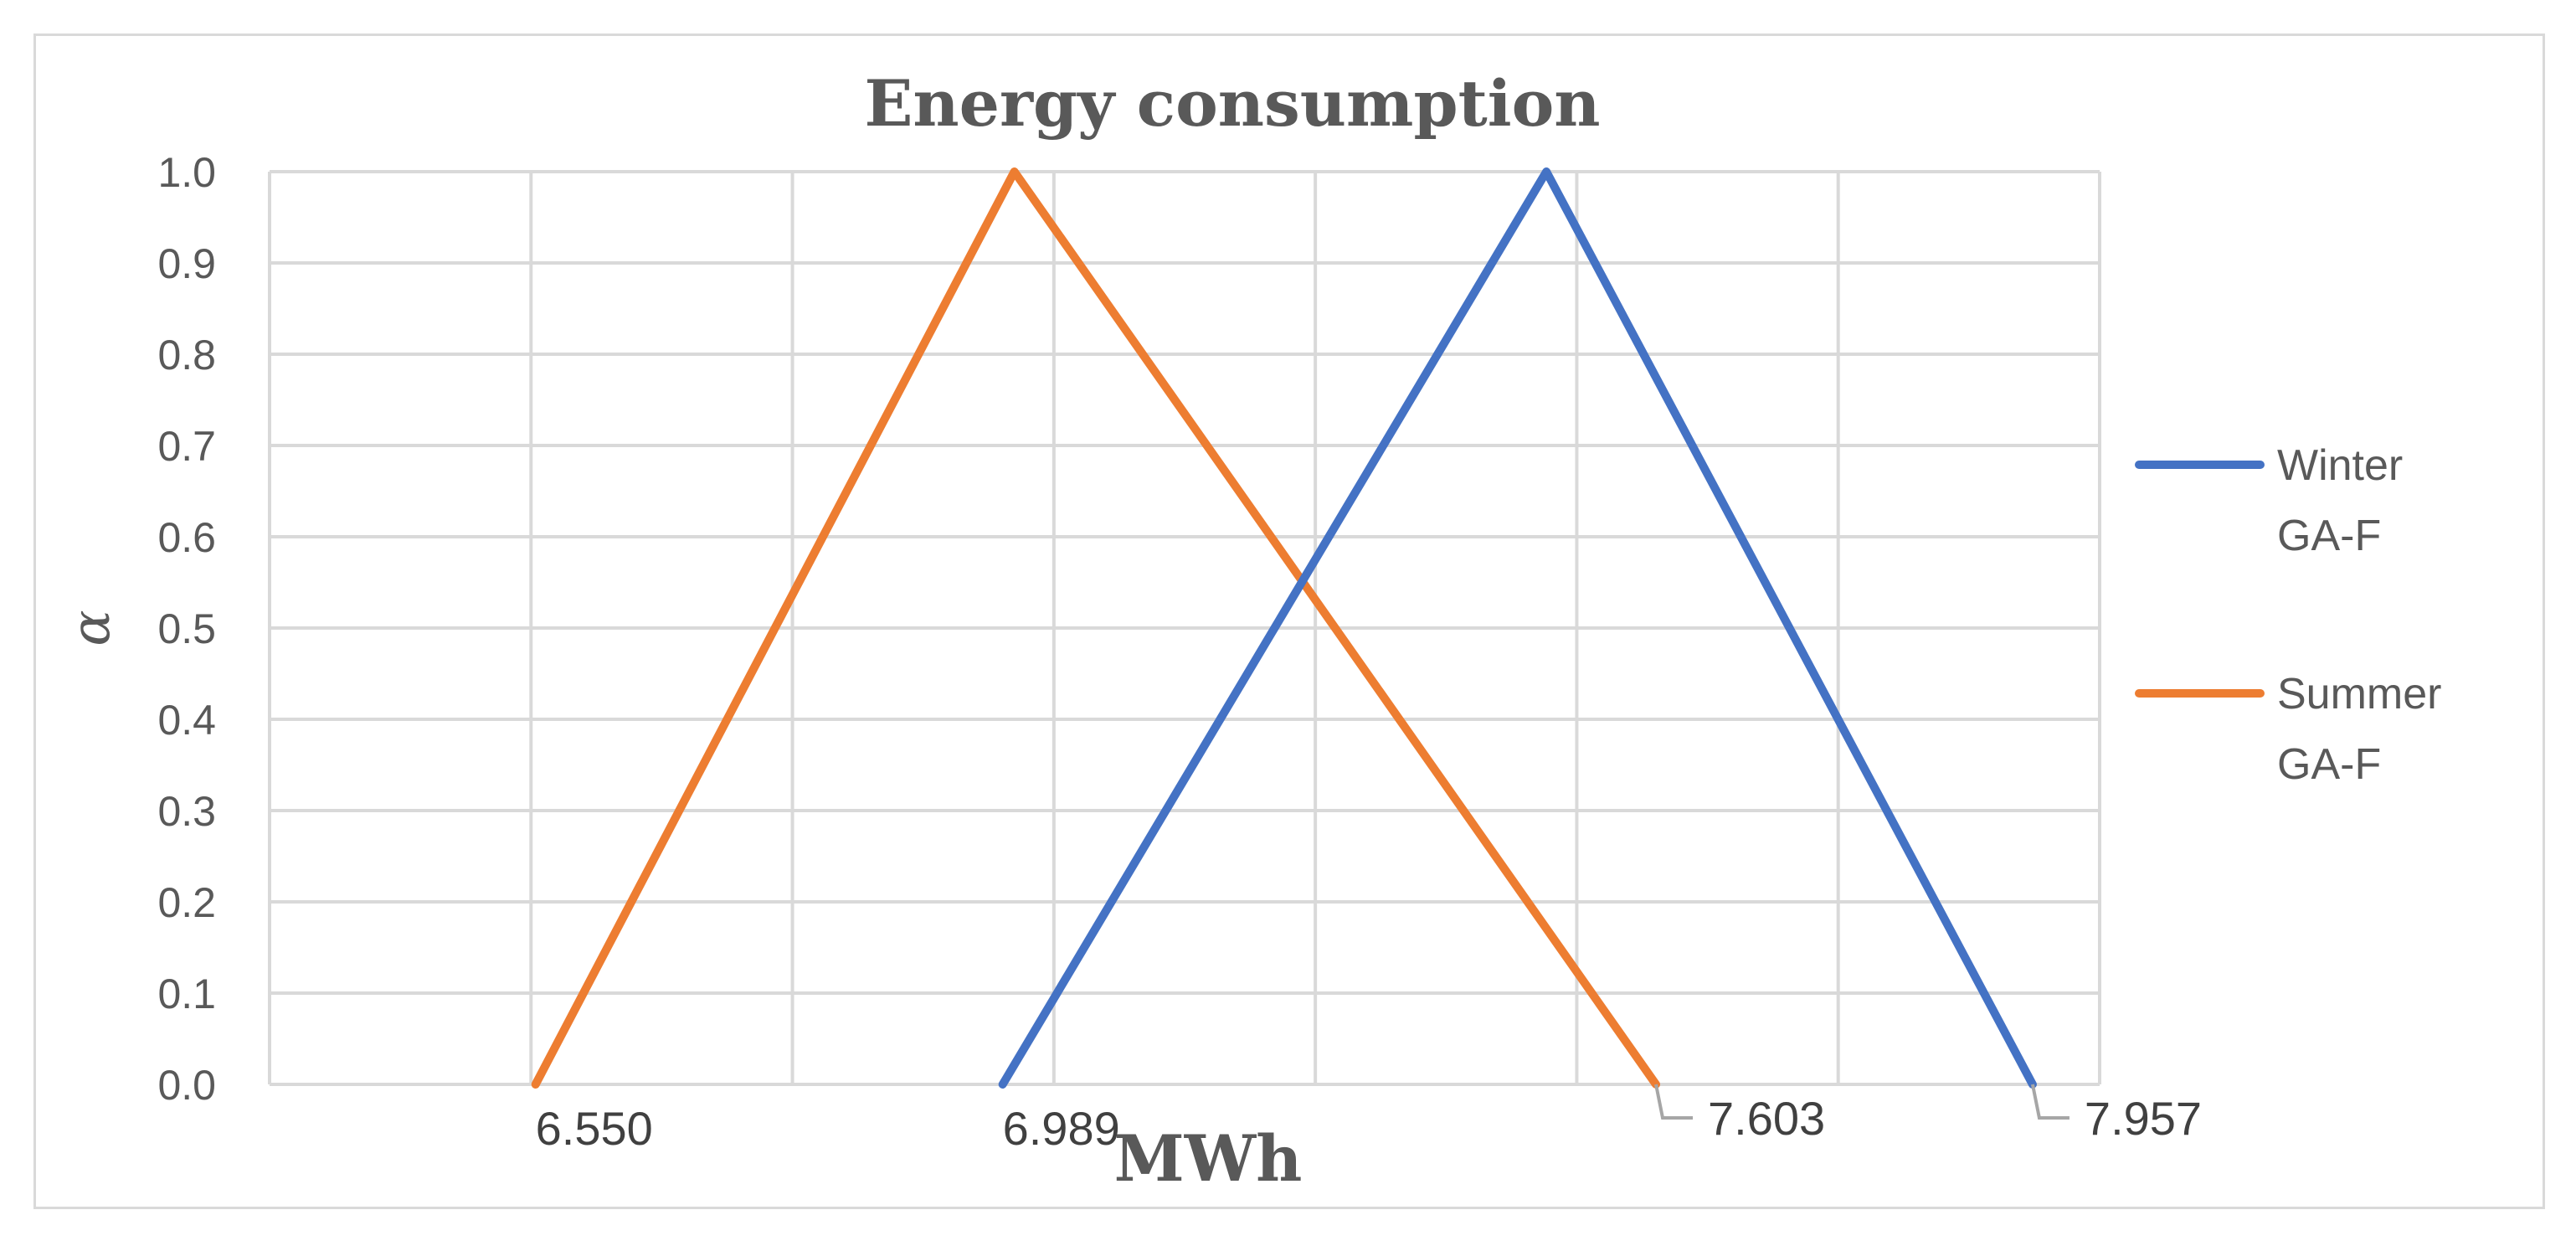 The width and height of the screenshot is (2576, 1246). I want to click on y-axis-ticks: 0.0 0.1 0.2 0.3 0.4 0.5 0.6 0.7 0.8 0.9 1.0, so click(187, 629).